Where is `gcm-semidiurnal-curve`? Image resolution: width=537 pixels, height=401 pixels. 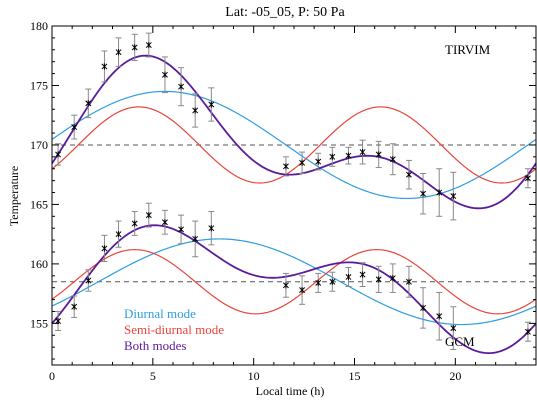
gcm-semidiurnal-curve is located at coordinates (294, 282).